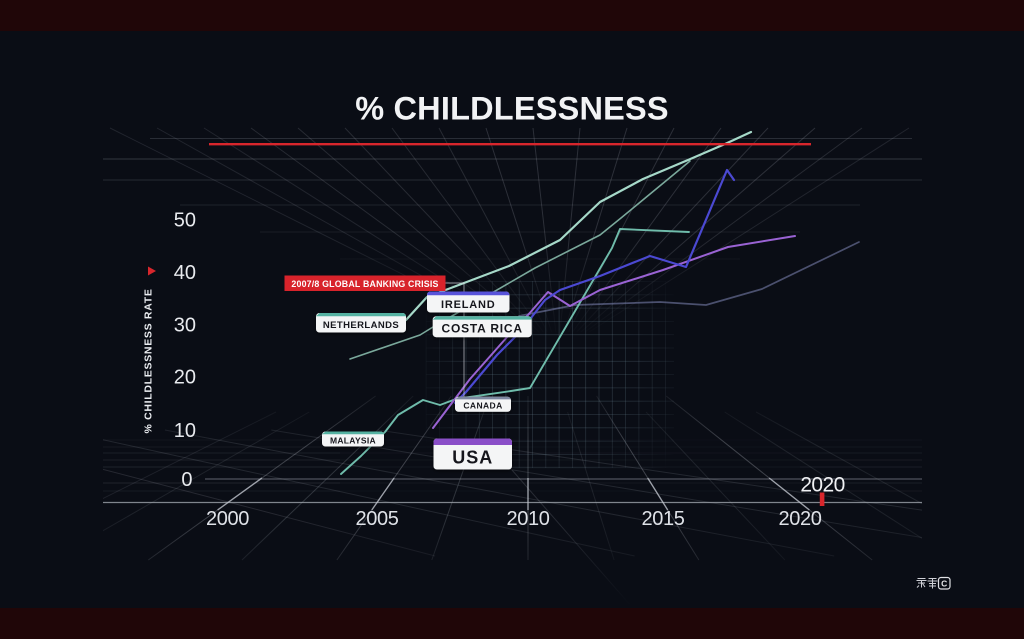  I want to click on svg-text: IRELAND, so click(468, 305).